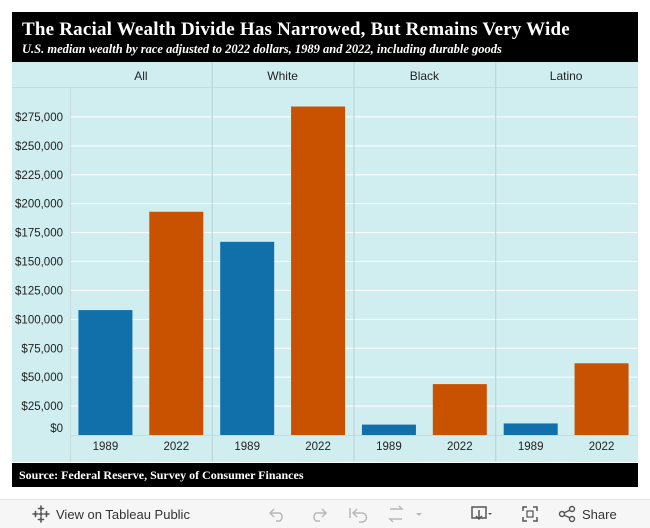  I want to click on fullscreen-icon, so click(530, 514).